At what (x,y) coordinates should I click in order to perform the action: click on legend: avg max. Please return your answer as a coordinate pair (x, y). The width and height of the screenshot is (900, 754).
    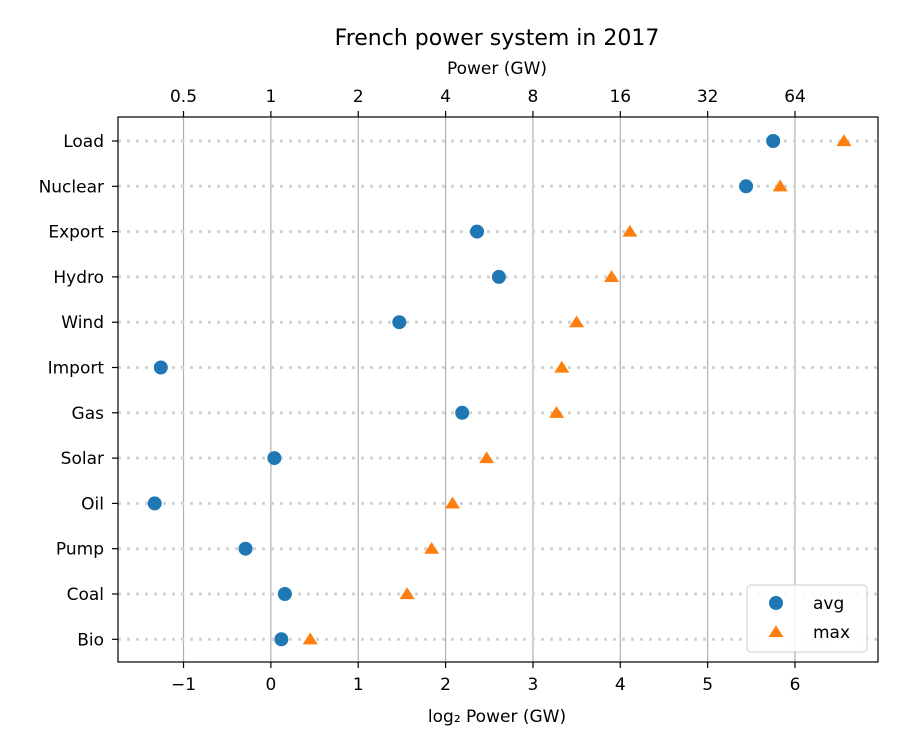
    Looking at the image, I should click on (807, 618).